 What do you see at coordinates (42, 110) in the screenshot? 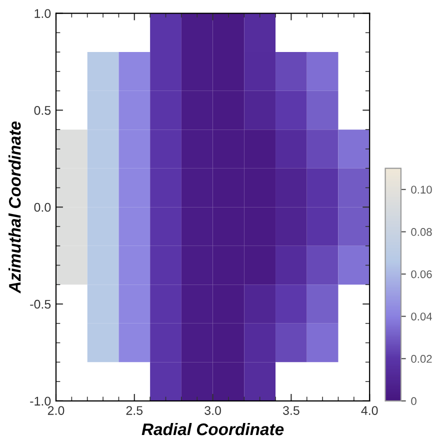
I see `y-tick-label: 0.5` at bounding box center [42, 110].